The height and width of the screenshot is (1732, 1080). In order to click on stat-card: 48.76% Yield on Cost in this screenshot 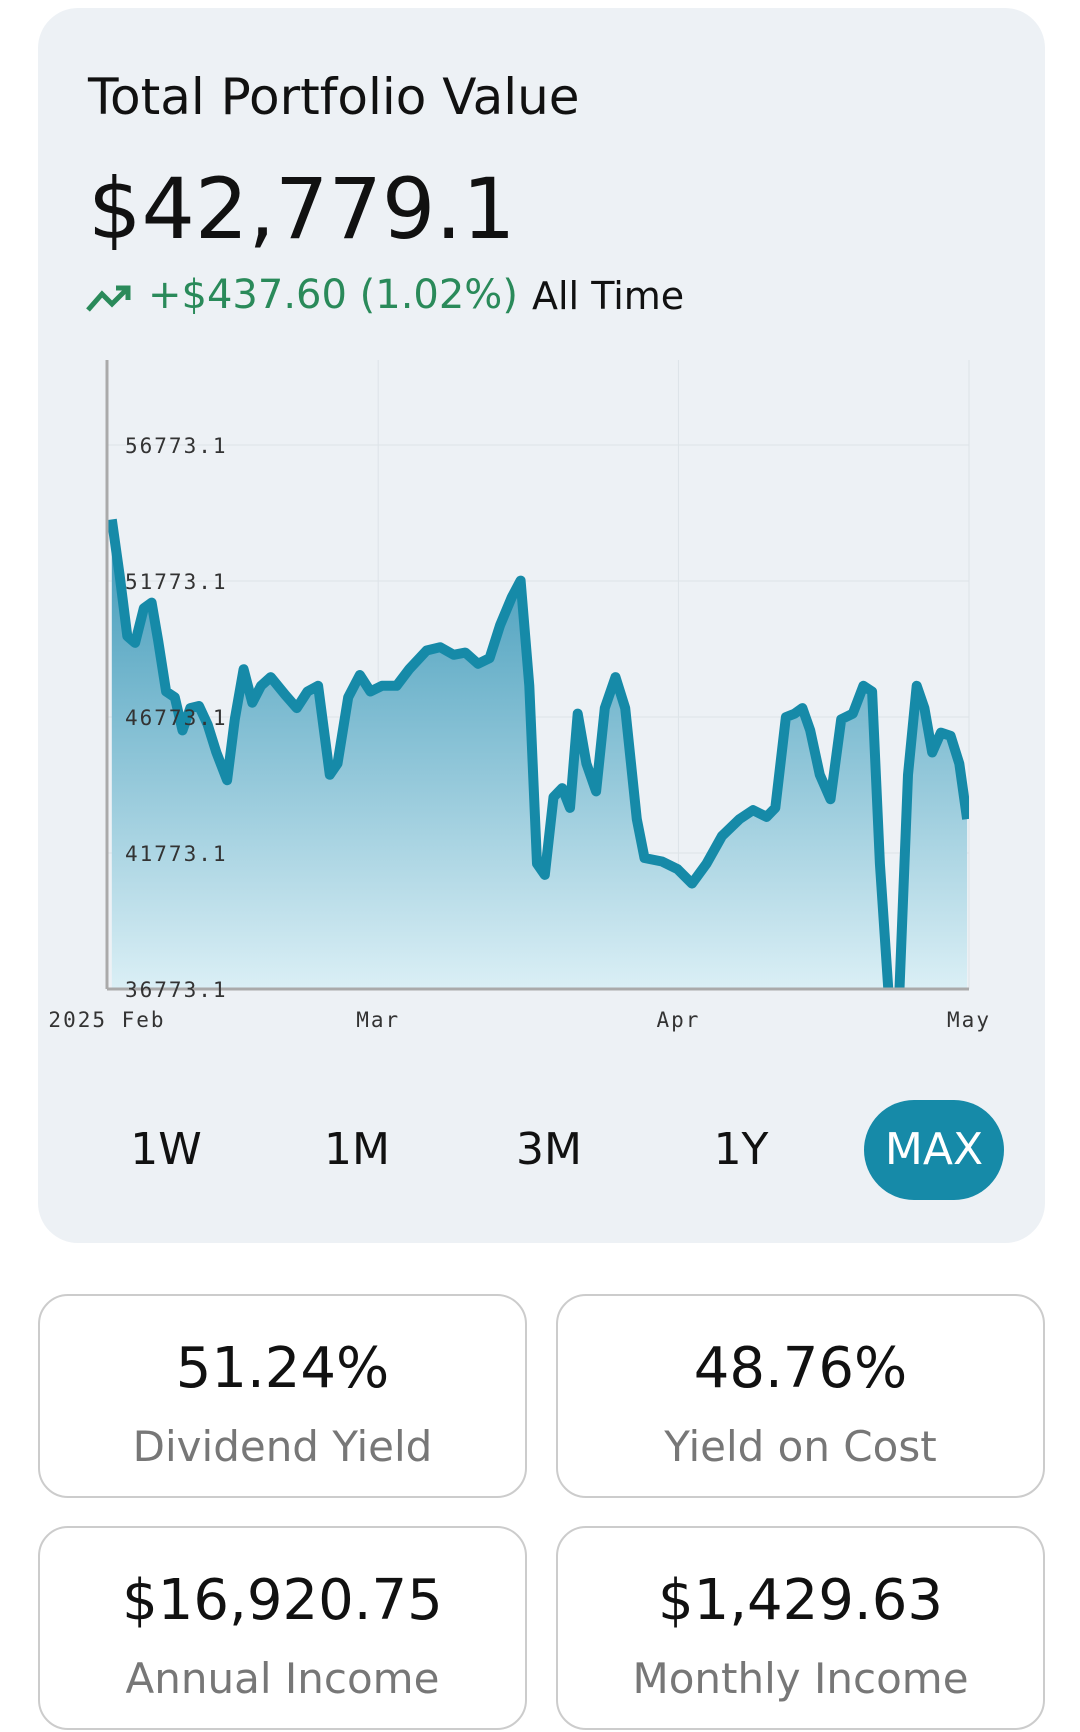, I will do `click(800, 1396)`.